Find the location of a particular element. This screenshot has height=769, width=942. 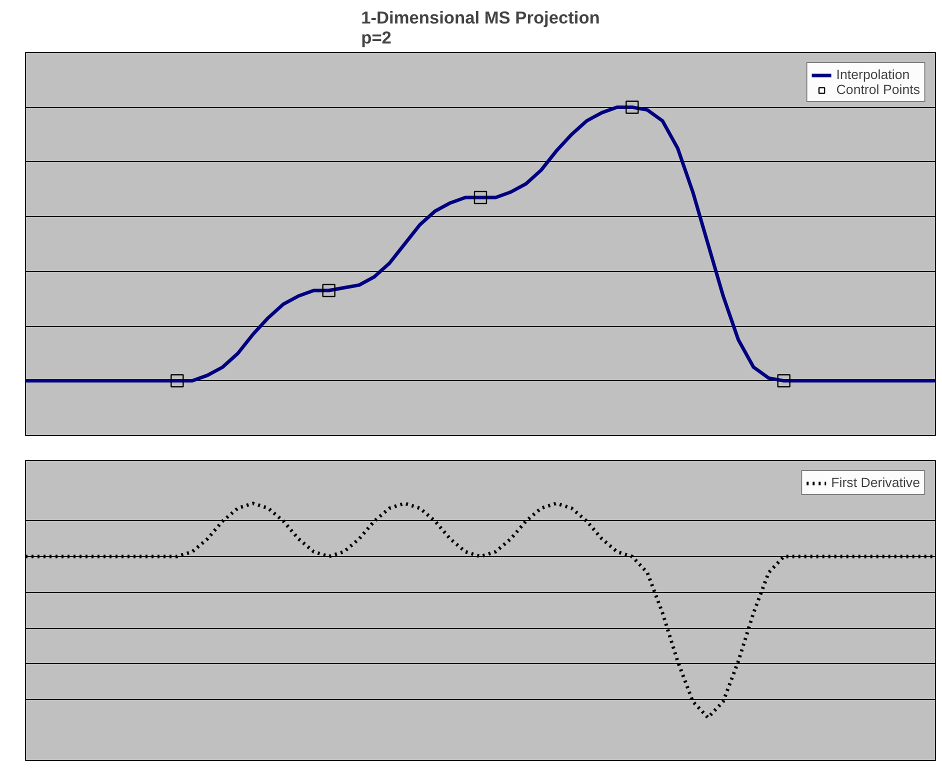

legend-label: Control Points is located at coordinates (878, 89).